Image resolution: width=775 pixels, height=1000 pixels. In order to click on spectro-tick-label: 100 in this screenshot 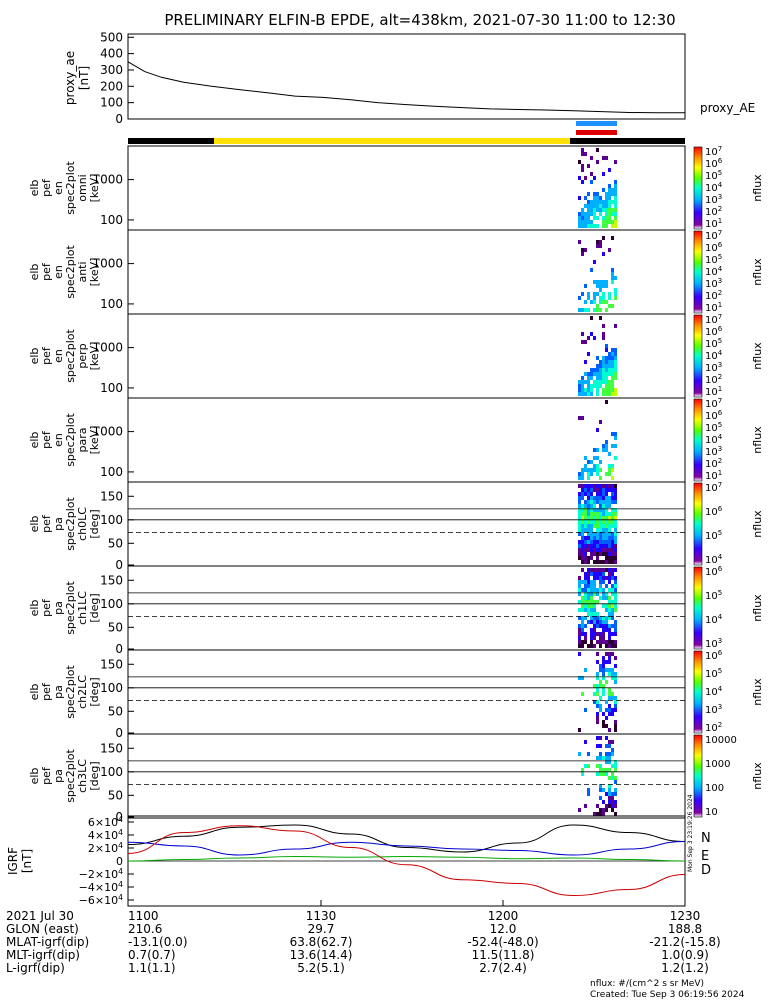, I will do `click(111, 520)`.